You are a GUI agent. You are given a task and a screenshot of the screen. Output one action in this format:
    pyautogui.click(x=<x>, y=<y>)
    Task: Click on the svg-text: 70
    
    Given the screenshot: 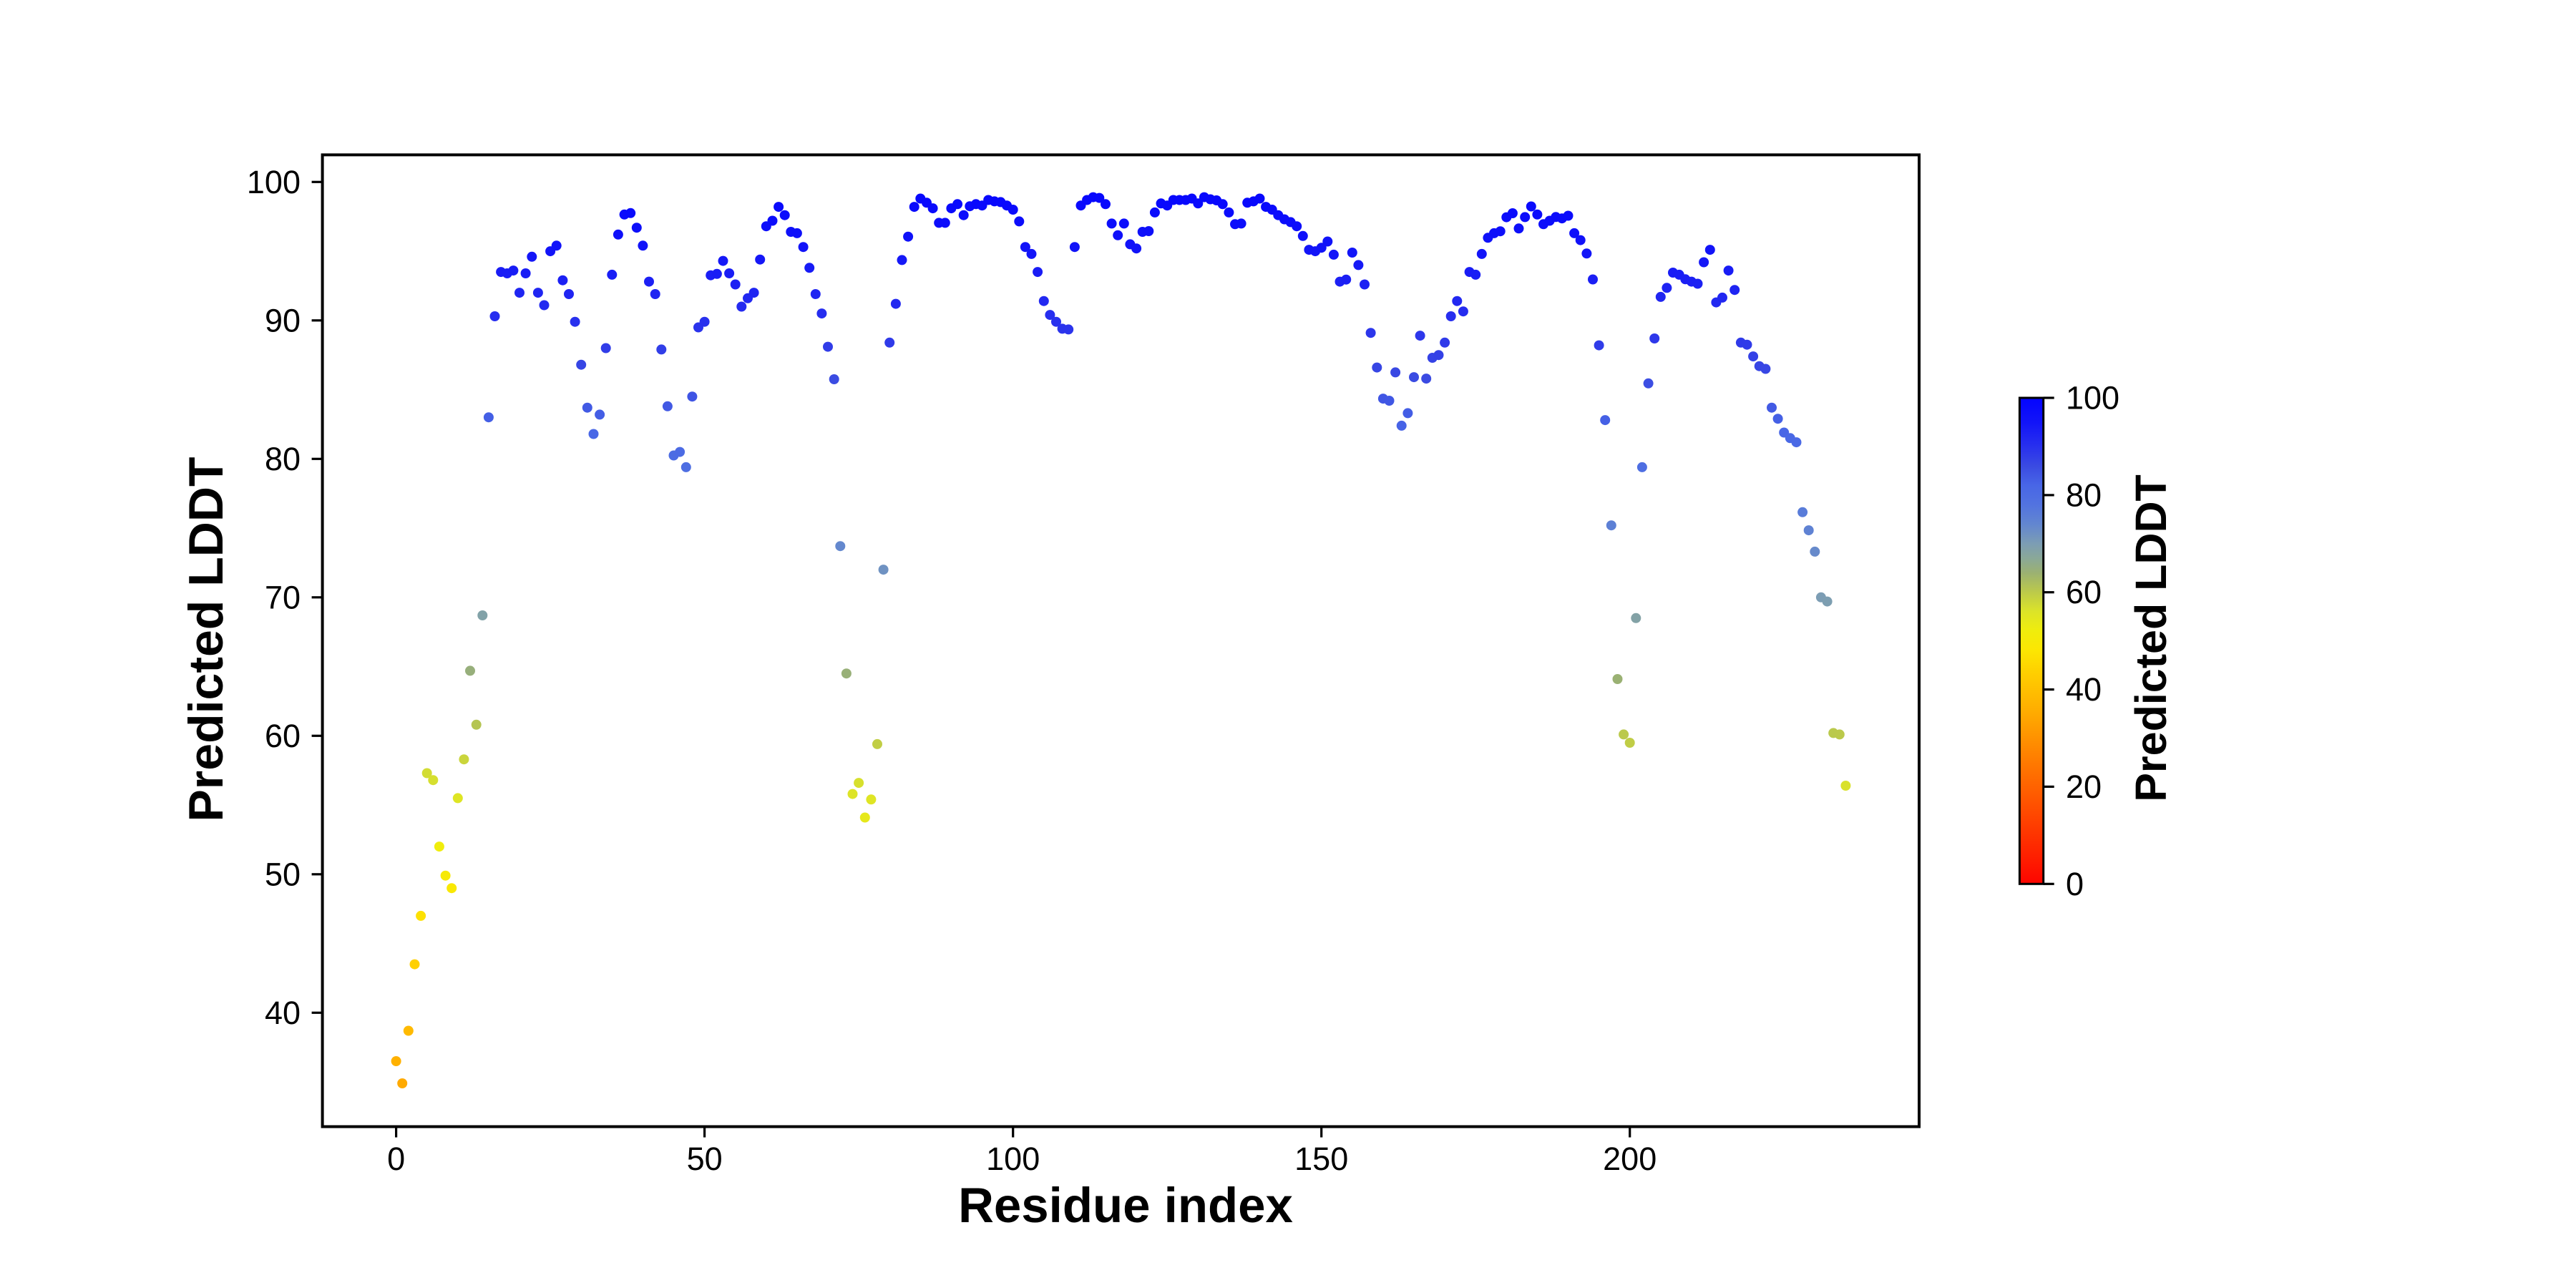 What is the action you would take?
    pyautogui.click(x=283, y=597)
    